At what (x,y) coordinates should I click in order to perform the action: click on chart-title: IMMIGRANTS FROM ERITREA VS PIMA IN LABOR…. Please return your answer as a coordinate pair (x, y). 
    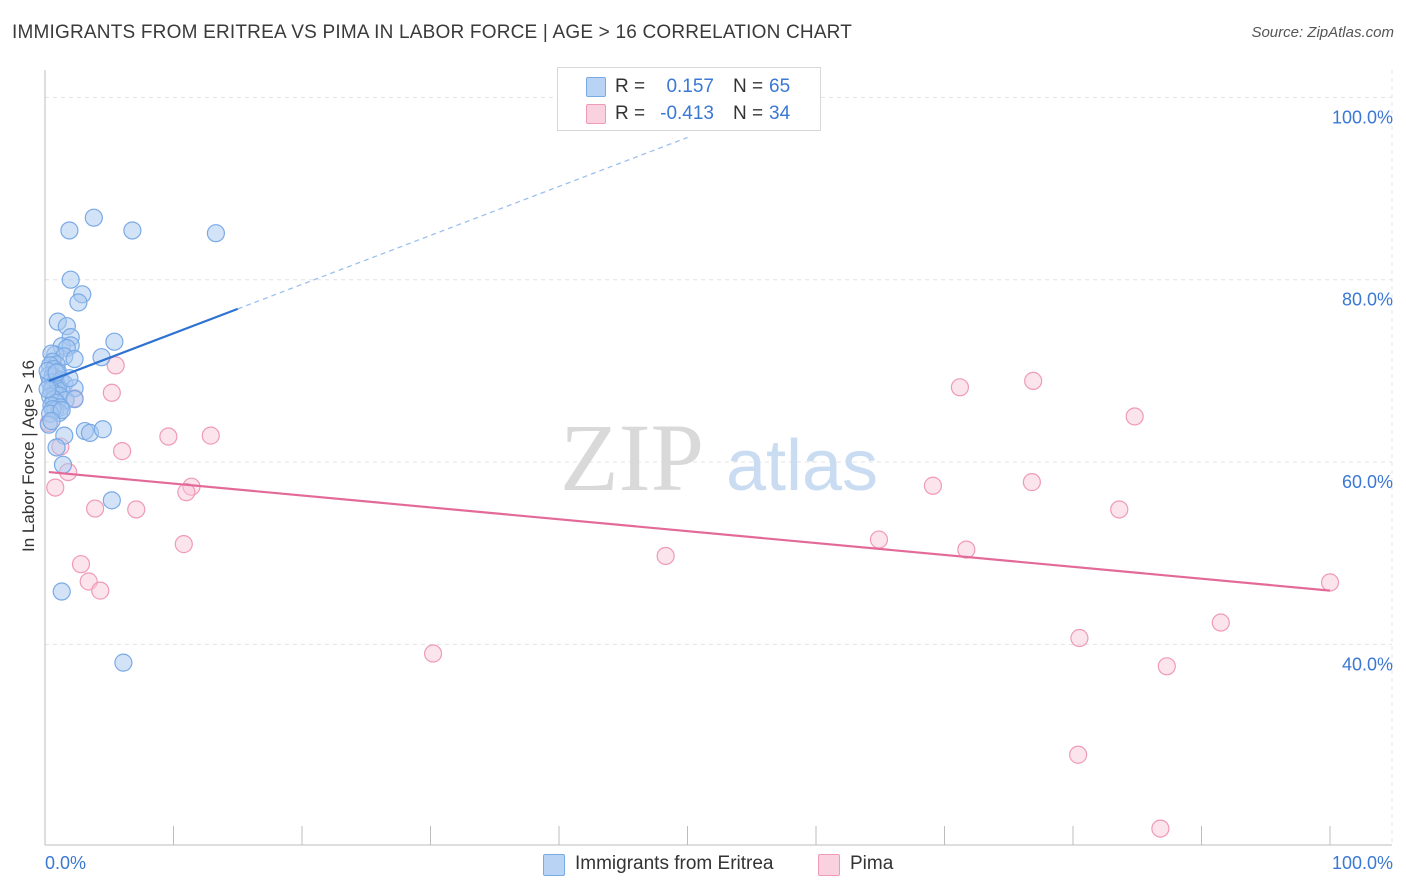
    Looking at the image, I should click on (432, 32).